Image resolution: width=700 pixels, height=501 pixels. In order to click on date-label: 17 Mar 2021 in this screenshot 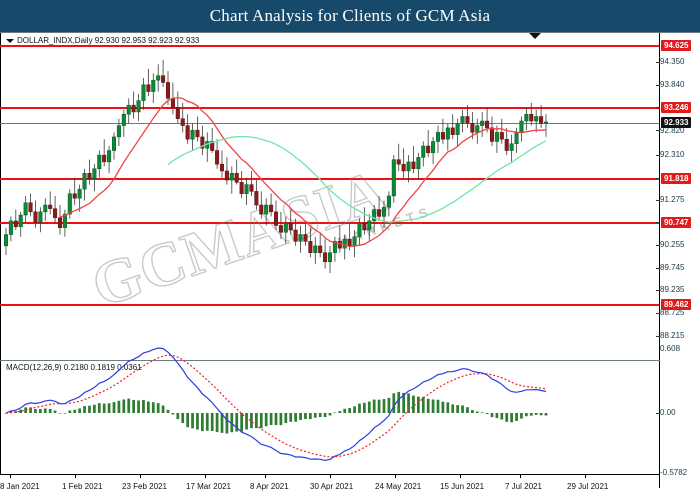, I will do `click(208, 486)`.